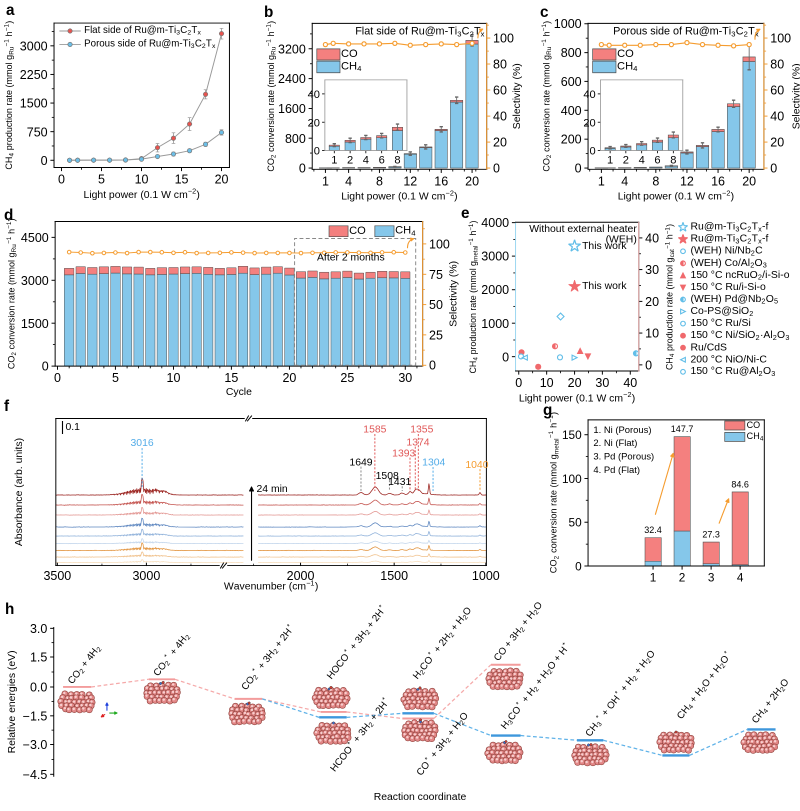 Image resolution: width=800 pixels, height=811 pixels. What do you see at coordinates (547, 410) in the screenshot?
I see `svg-text: g` at bounding box center [547, 410].